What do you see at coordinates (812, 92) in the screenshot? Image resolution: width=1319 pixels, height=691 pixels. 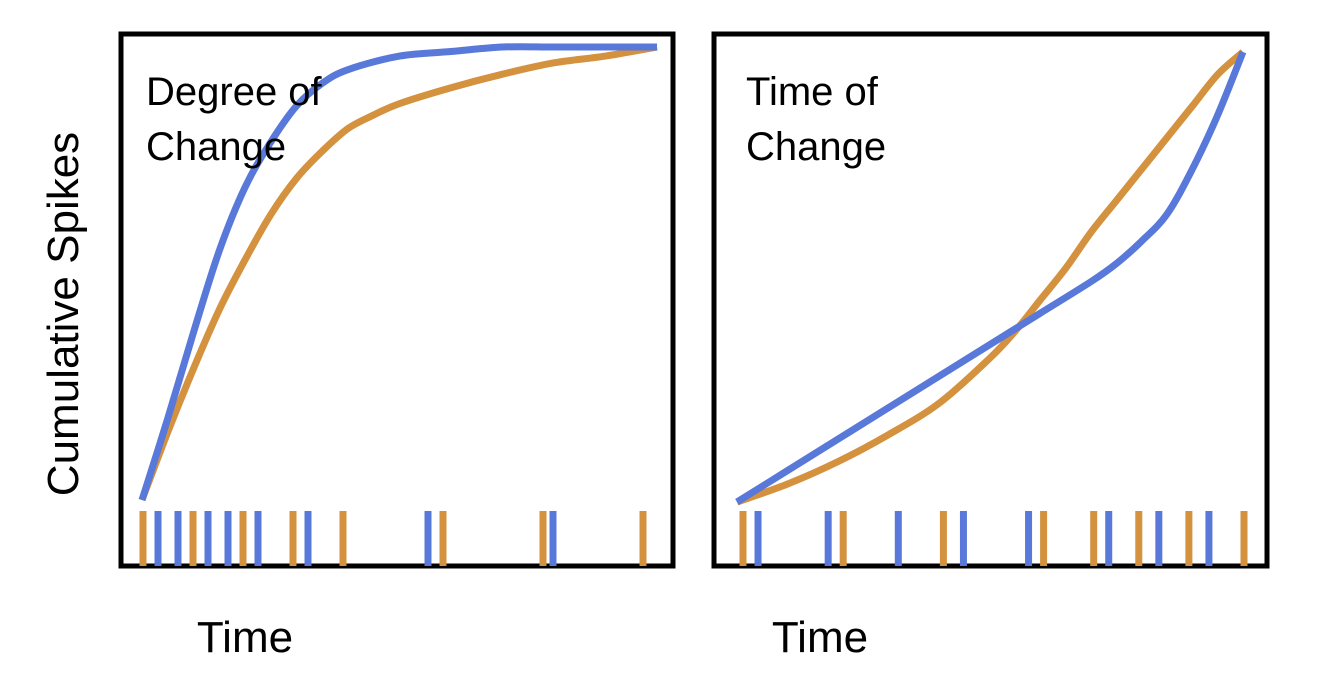 I see `panel-title-line-1: Time of` at bounding box center [812, 92].